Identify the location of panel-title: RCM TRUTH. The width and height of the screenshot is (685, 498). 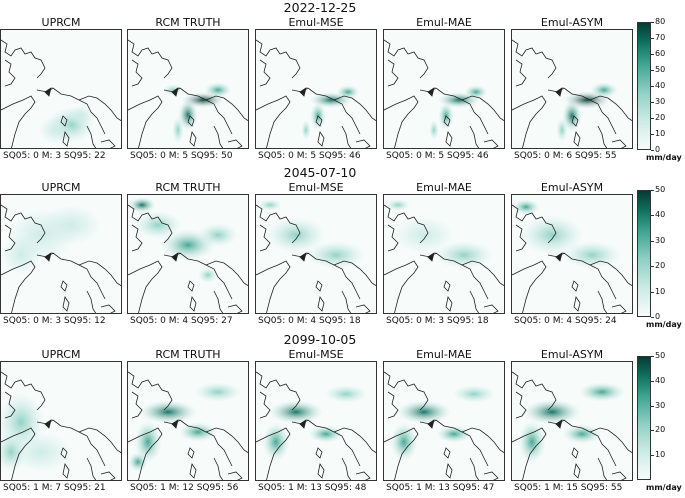
(188, 22).